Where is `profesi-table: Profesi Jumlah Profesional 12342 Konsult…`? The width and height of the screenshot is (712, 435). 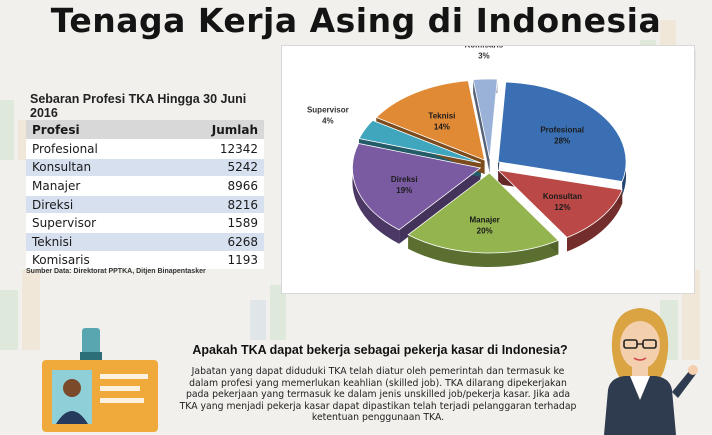 profesi-table: Profesi Jumlah Profesional 12342 Konsult… is located at coordinates (145, 195).